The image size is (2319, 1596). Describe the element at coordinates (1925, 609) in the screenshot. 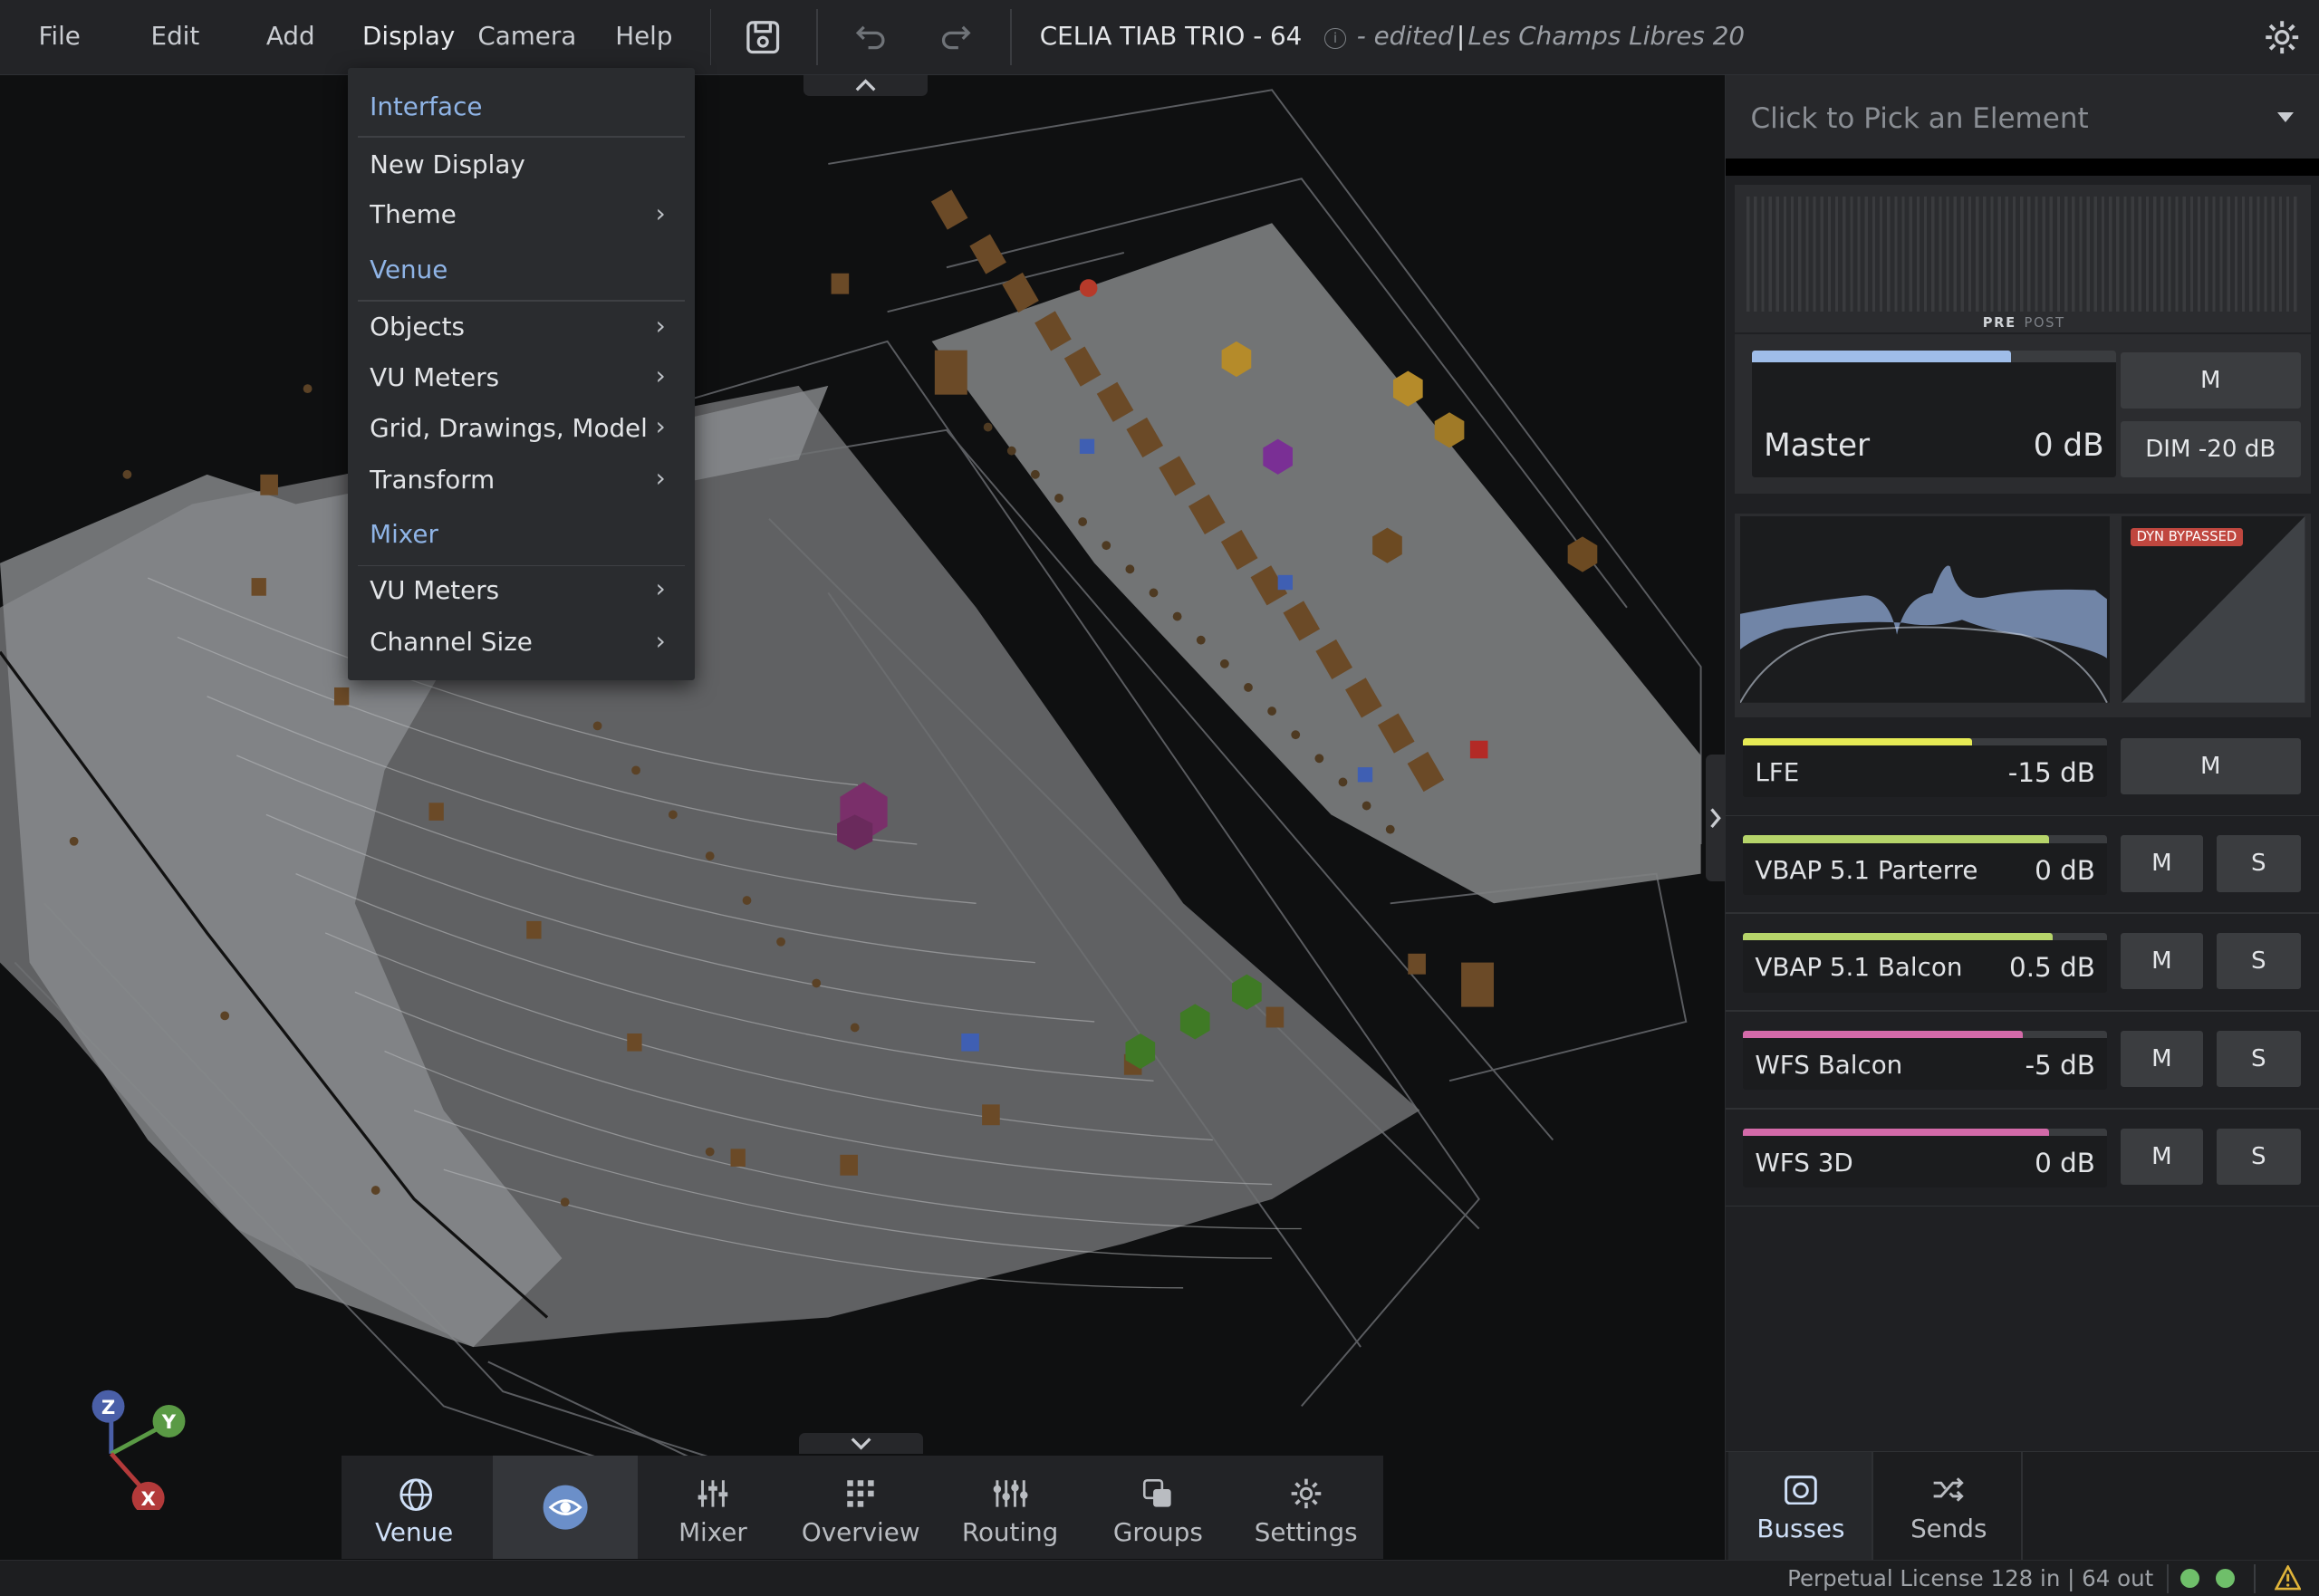

I see `eq-curve-display` at that location.